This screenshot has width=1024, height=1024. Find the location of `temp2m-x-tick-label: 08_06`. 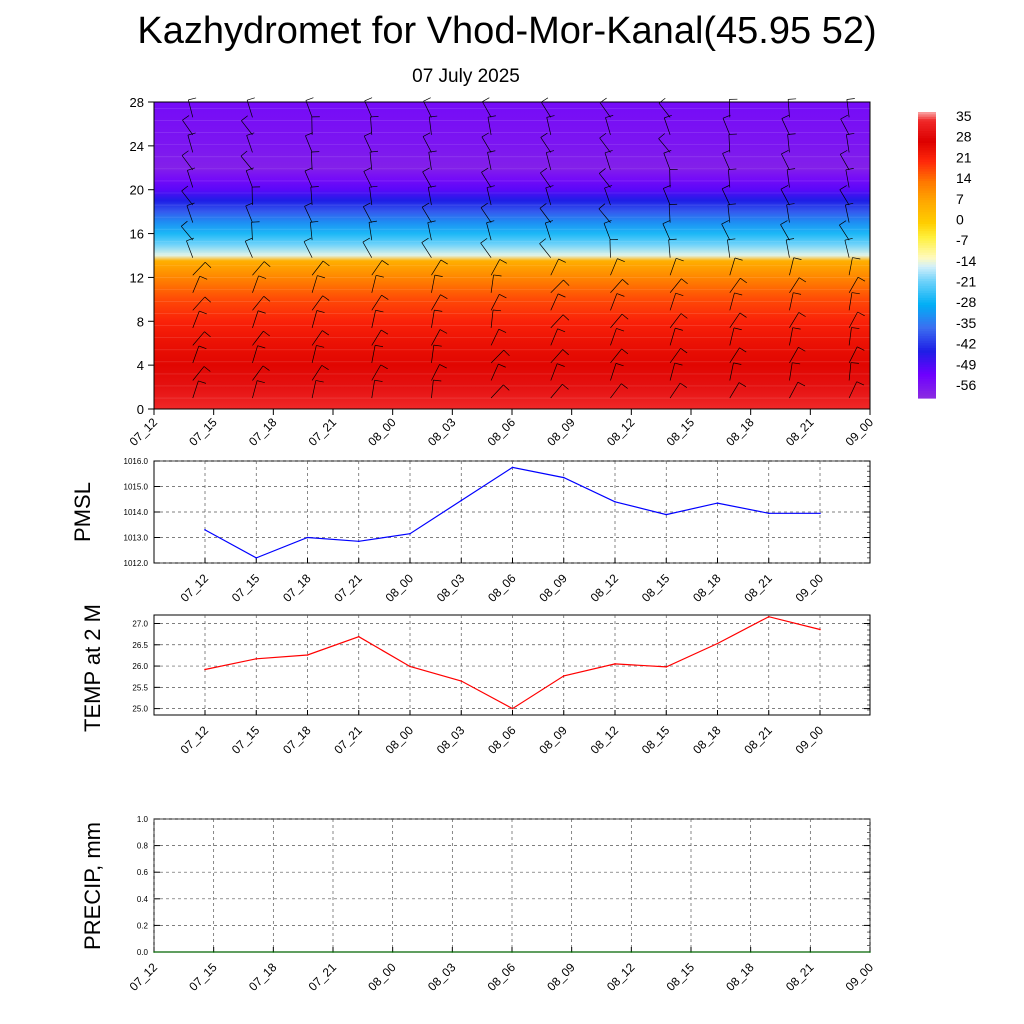

temp2m-x-tick-label: 08_06 is located at coordinates (502, 740).